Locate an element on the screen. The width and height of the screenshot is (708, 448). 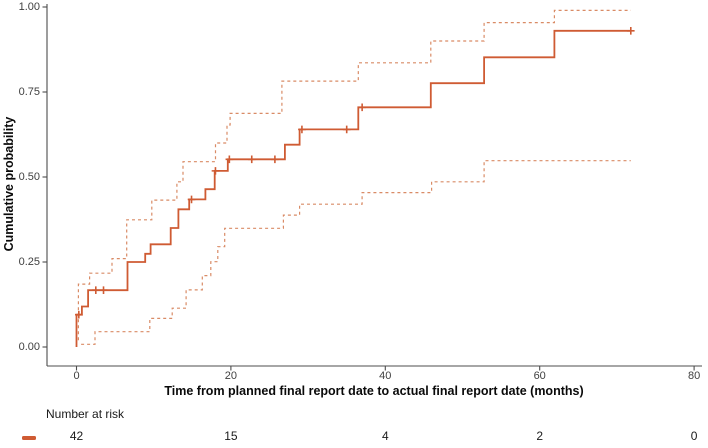
y-tick-label: 0.50 is located at coordinates (29, 176).